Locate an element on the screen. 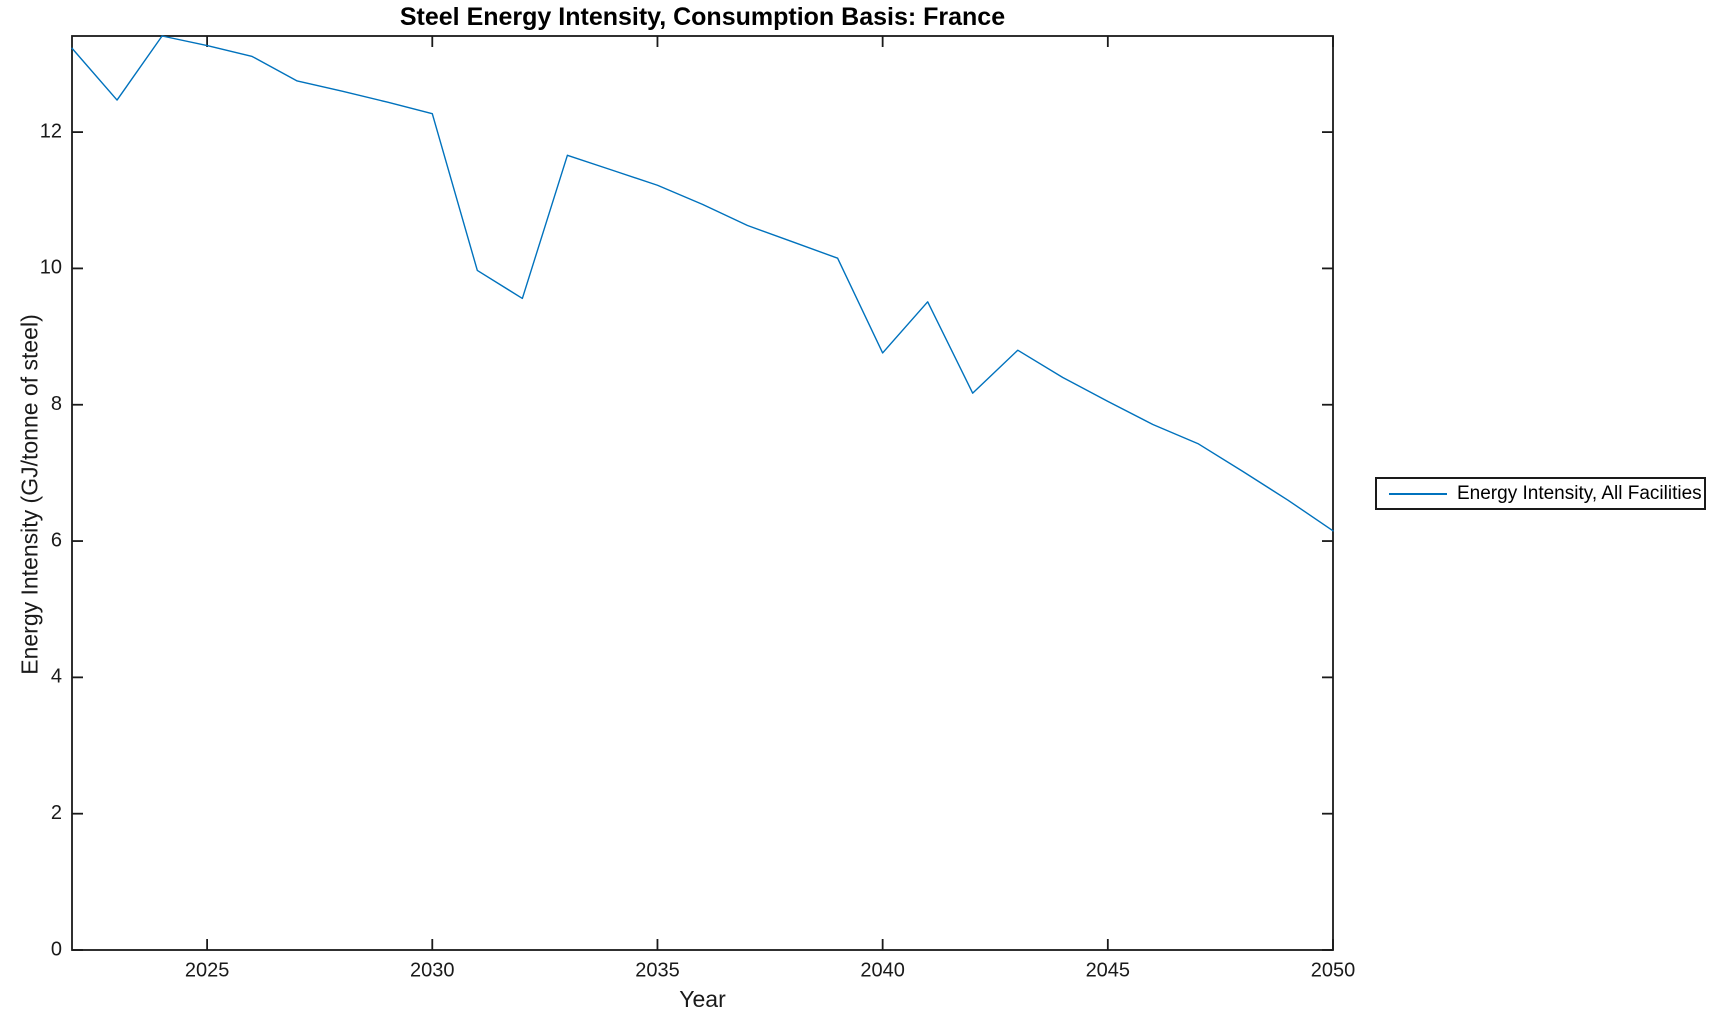 The image size is (1714, 1021). y-tick-label: 2 is located at coordinates (56, 813).